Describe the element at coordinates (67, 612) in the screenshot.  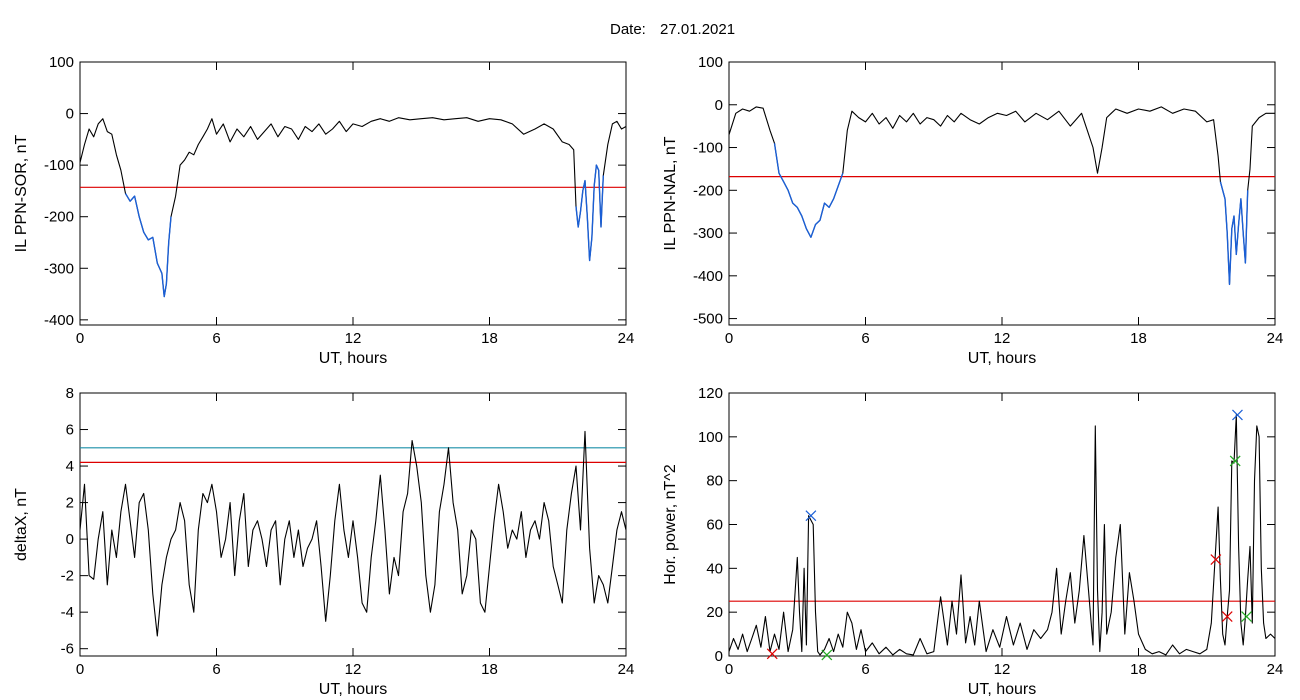
I see `y-tick-label: -4` at that location.